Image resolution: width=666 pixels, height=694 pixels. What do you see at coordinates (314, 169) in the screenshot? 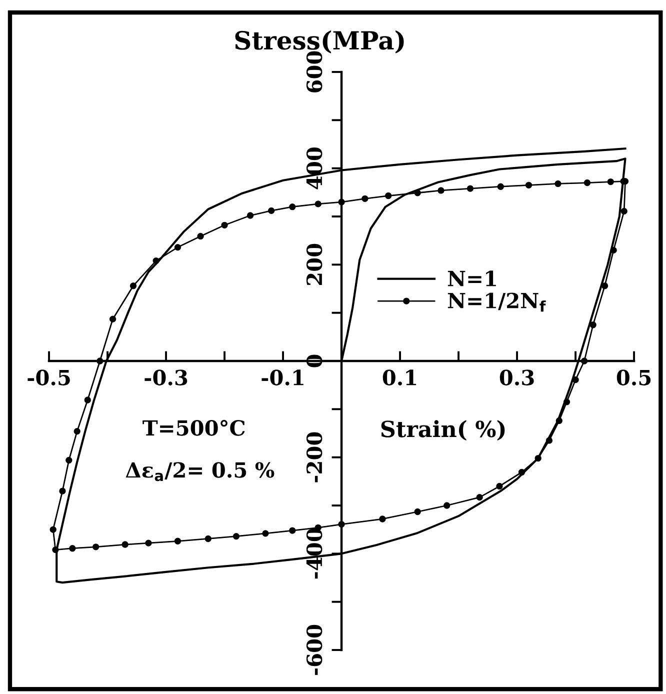
I see `y-tick-label: 400` at bounding box center [314, 169].